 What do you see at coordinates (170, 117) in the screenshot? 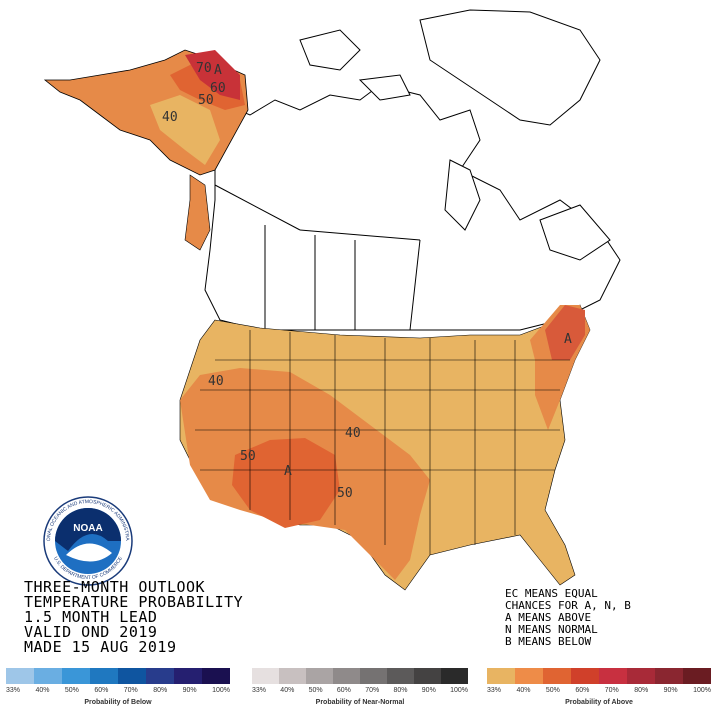
I see `label-alaska-40: 40` at bounding box center [170, 117].